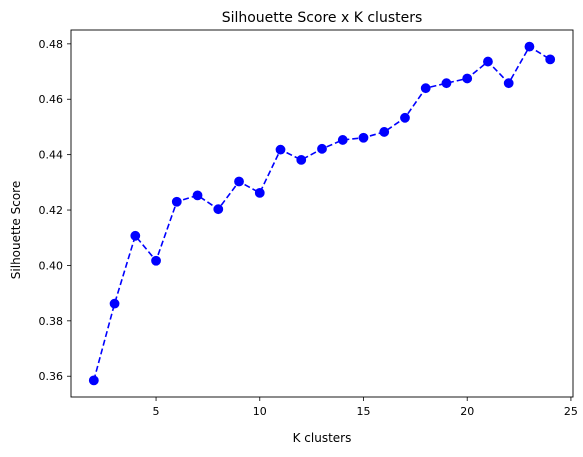  I want to click on y-axis-label: Silhouette Score, so click(16, 230).